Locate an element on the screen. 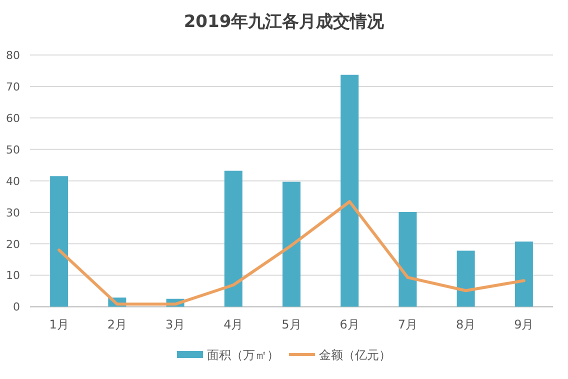 This screenshot has width=568, height=379. y-tick-label: 30 is located at coordinates (13, 213).